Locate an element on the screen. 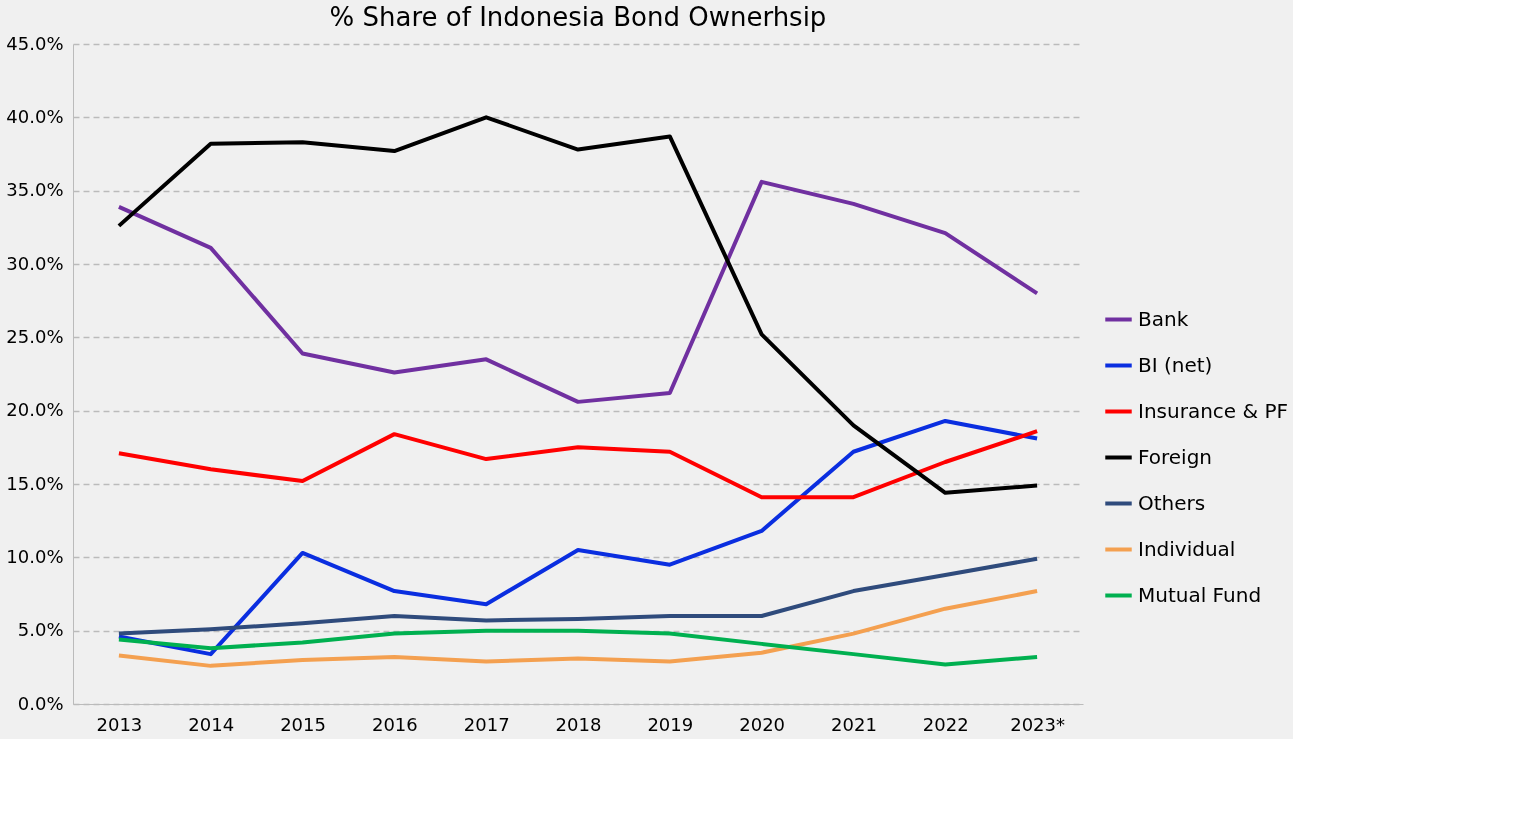  x-tick-label: 2022 is located at coordinates (945, 724).